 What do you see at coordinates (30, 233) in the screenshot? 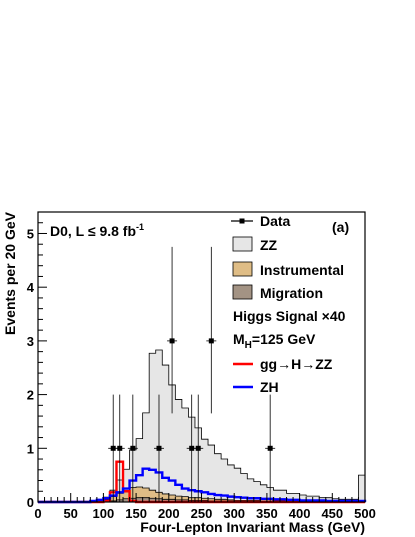
I see `y-tick-label: 5` at bounding box center [30, 233].